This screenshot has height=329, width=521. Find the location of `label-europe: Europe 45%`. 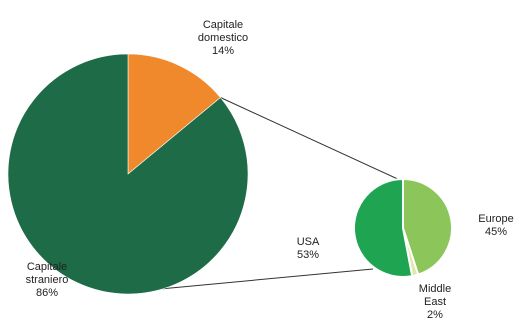

label-europe: Europe 45% is located at coordinates (495, 225).